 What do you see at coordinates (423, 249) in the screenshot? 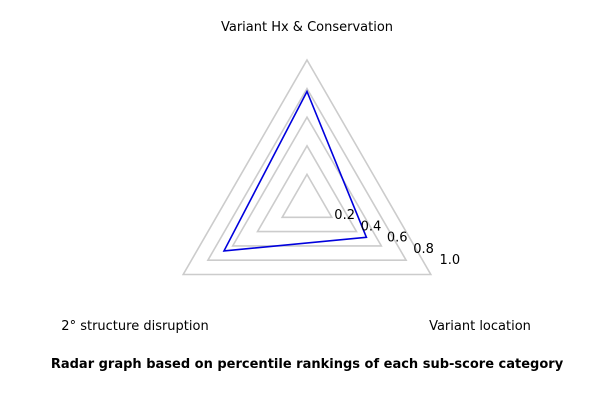
I see `tick-label: 0.8` at bounding box center [423, 249].